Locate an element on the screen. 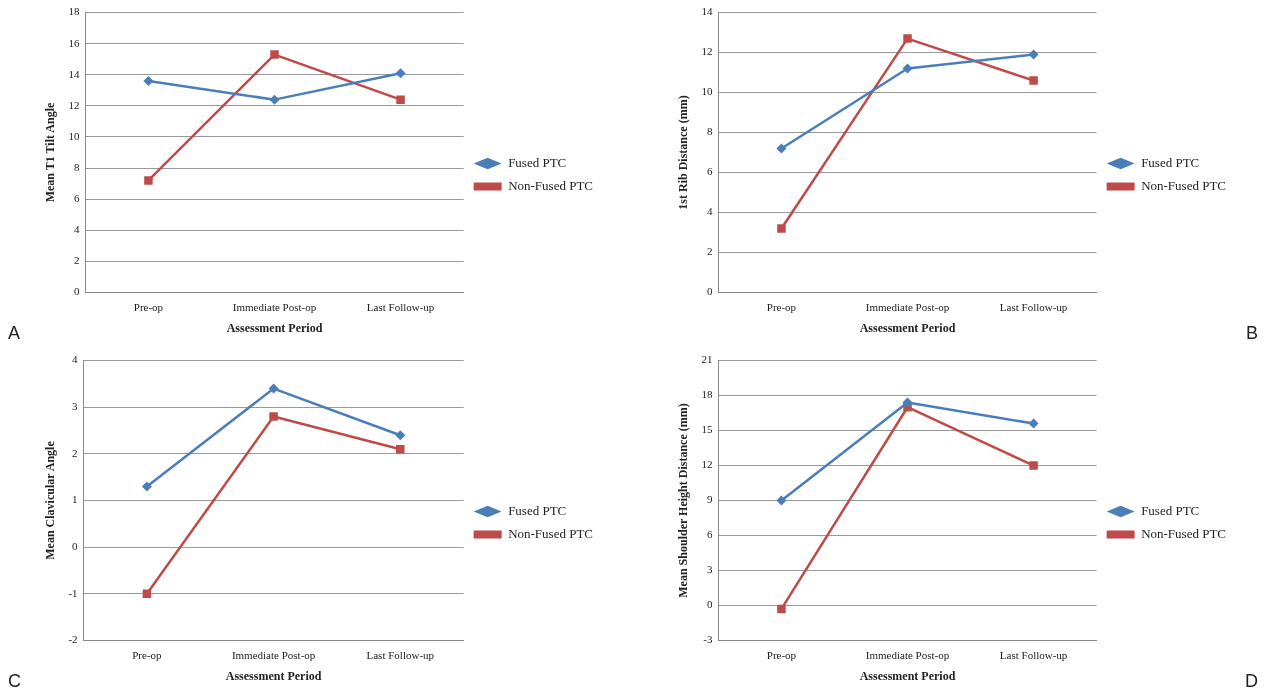 The image size is (1266, 696). y-tick-label: 21 is located at coordinates (707, 359).